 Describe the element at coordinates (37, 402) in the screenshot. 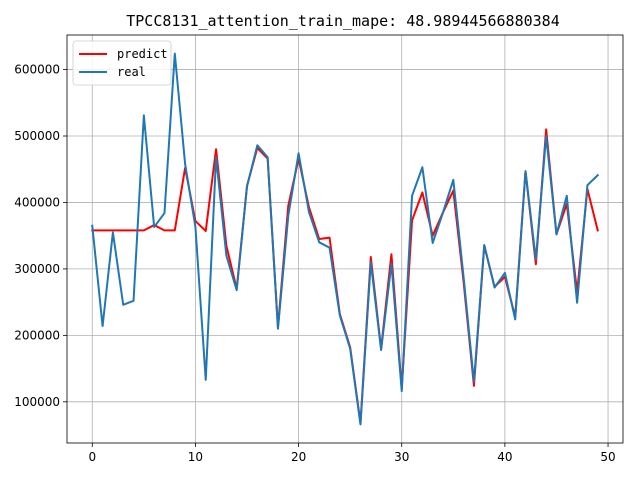

I see `y-tick-label: 100000` at that location.